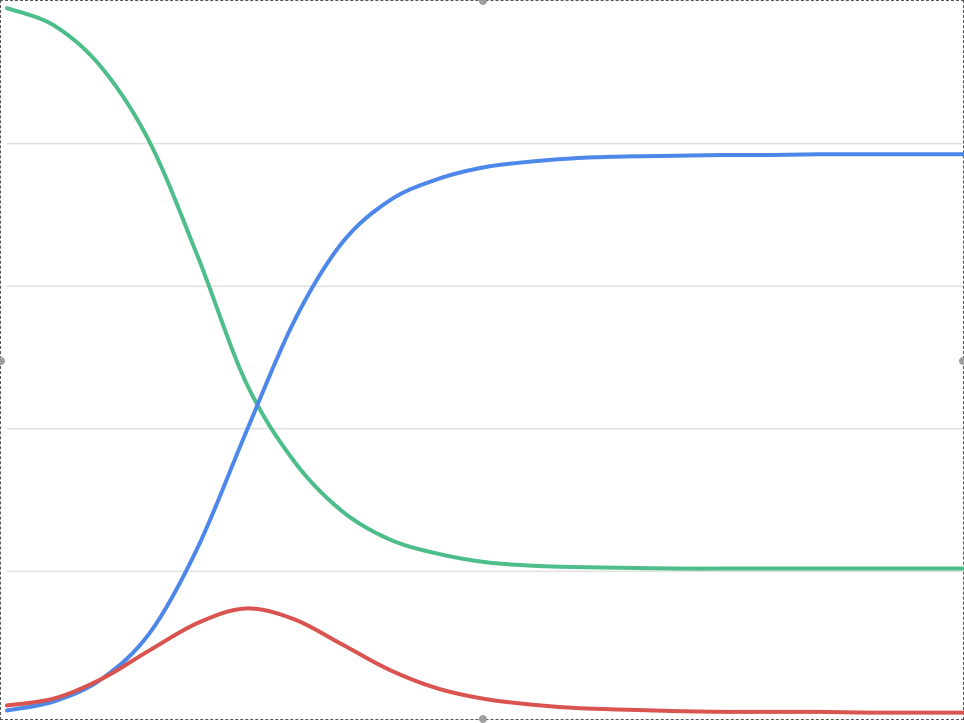 The width and height of the screenshot is (964, 723). I want to click on resize-handle-left, so click(2, 361).